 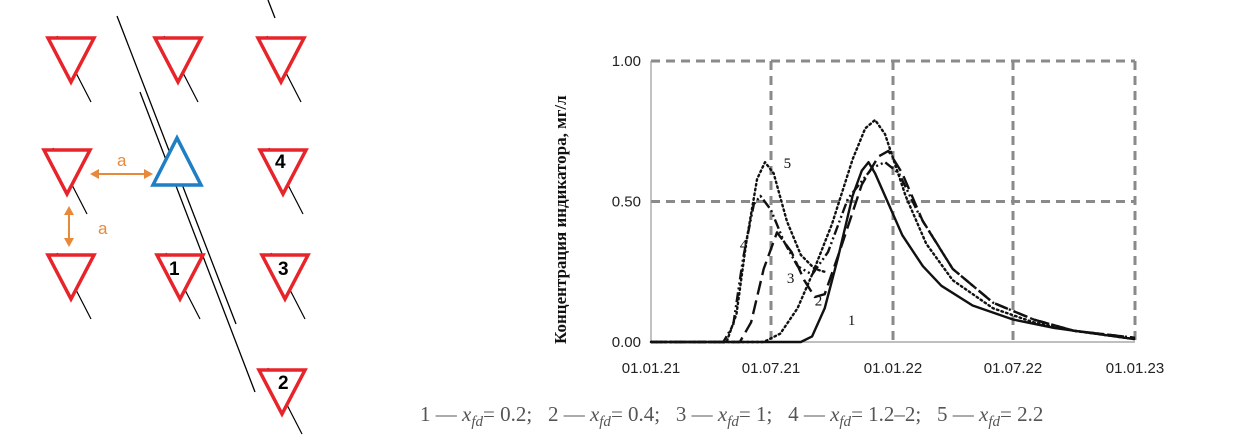 I want to click on curve-labels: 1 2 3 4 5, so click(x=798, y=242).